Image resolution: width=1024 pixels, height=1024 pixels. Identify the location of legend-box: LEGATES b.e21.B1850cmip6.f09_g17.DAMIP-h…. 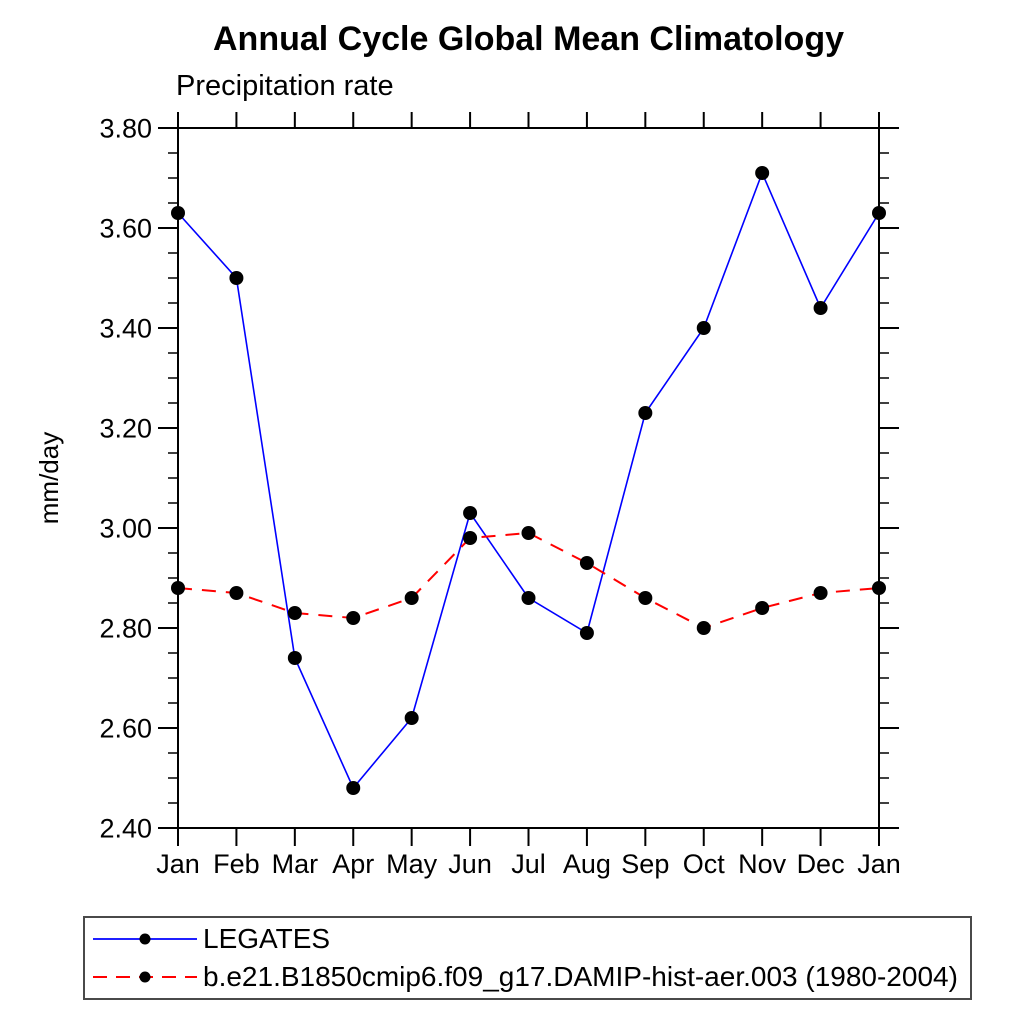
(527, 958).